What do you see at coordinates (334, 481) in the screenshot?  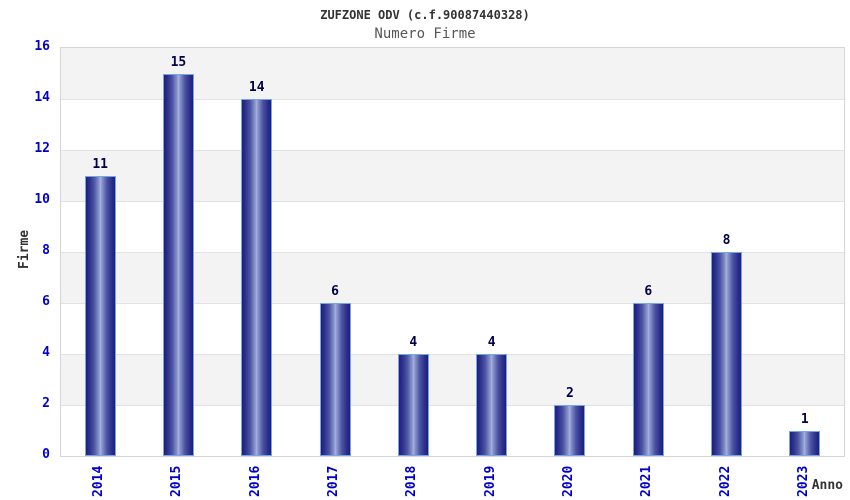 I see `x-tick-label: 2017` at bounding box center [334, 481].